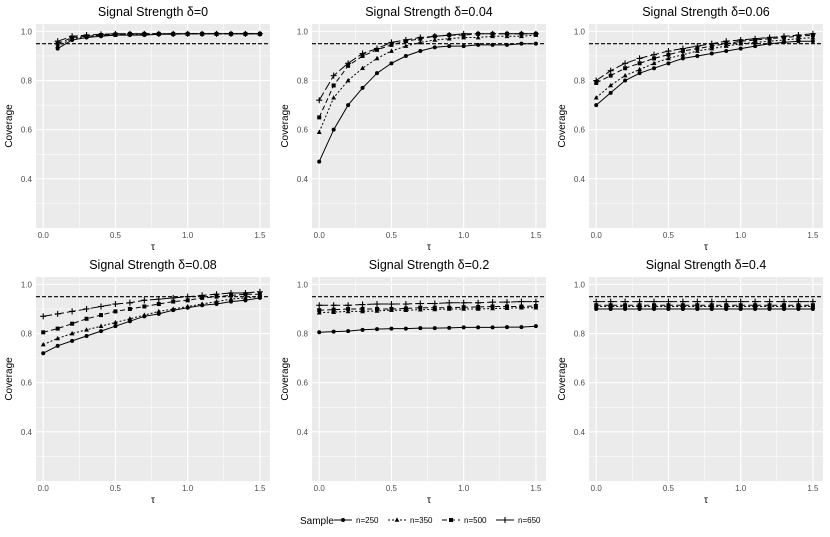 This screenshot has width=830, height=537. What do you see at coordinates (429, 12) in the screenshot?
I see `panel-title: Signal Strength δ=0.04` at bounding box center [429, 12].